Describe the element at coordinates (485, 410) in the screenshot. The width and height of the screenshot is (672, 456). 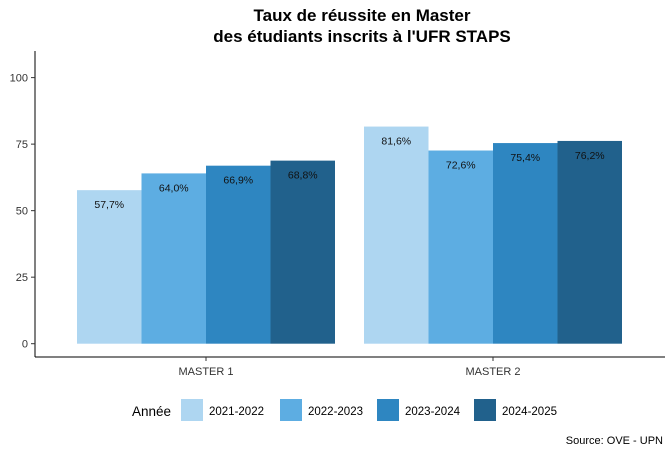
I see `legend-key-2024-2025` at that location.